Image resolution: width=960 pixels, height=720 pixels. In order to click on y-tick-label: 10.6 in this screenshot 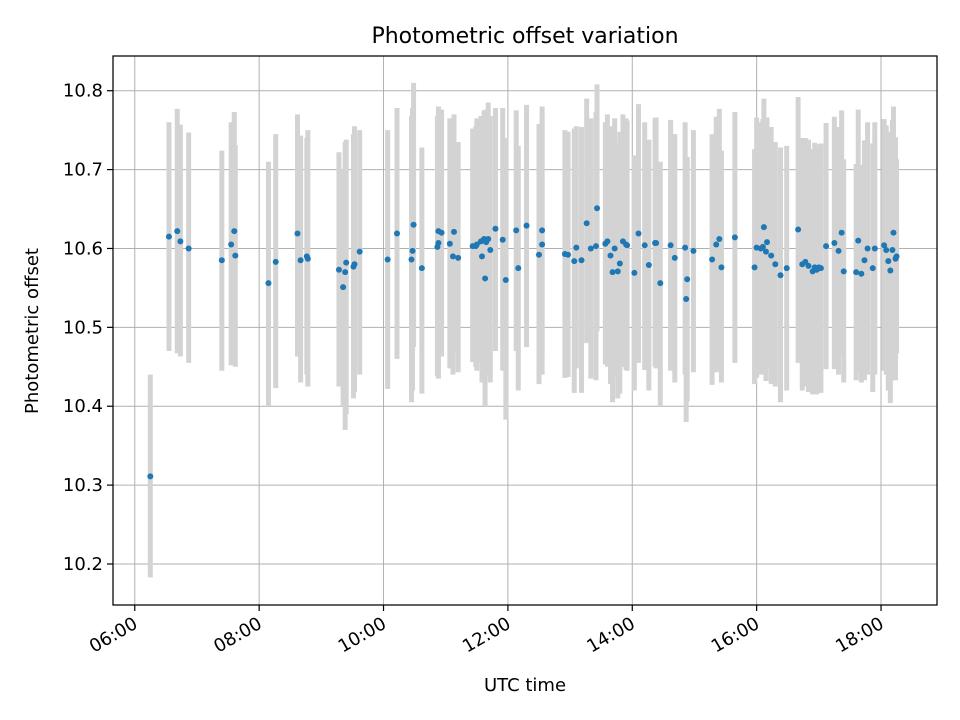, I will do `click(83, 248)`.